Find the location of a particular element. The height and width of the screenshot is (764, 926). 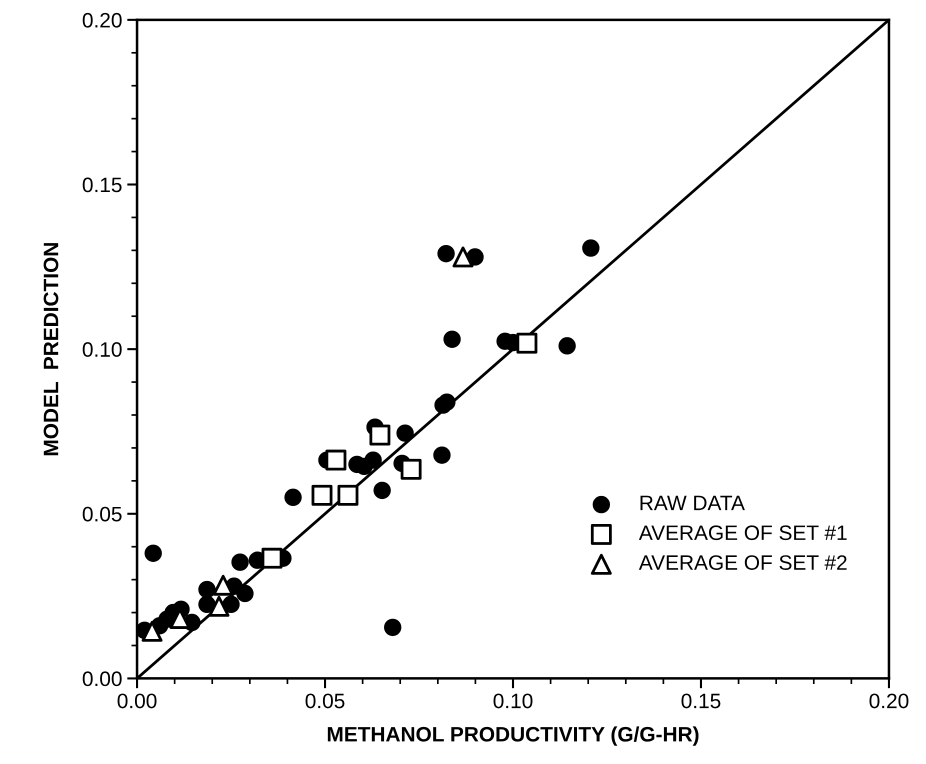

x-tick-label: 0.10 is located at coordinates (513, 701).